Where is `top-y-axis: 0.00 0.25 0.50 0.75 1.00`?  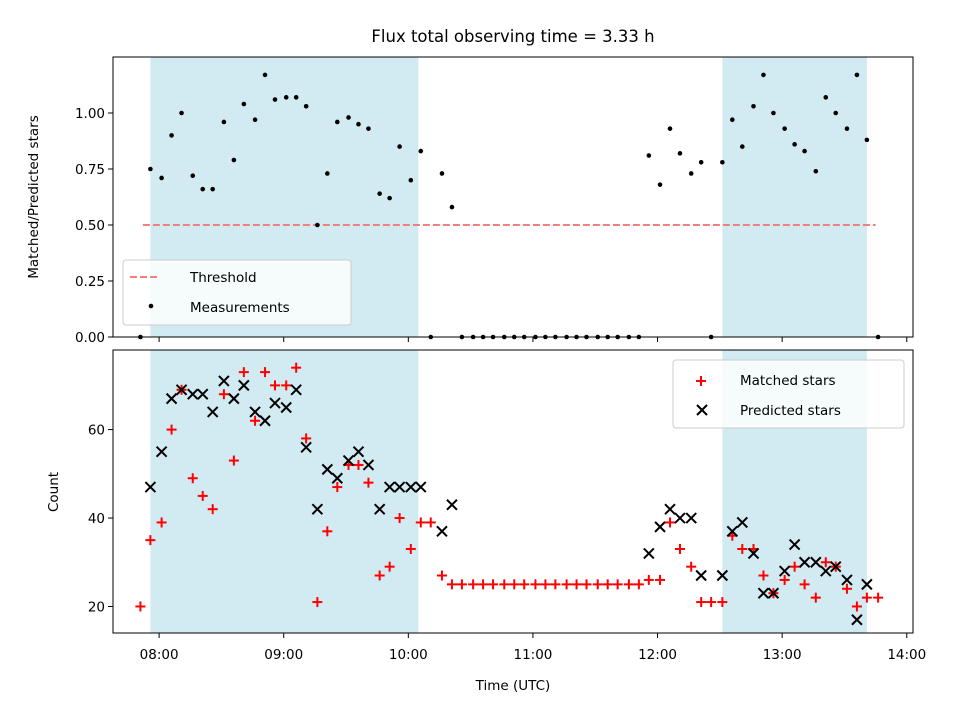
top-y-axis: 0.00 0.25 0.50 0.75 1.00 is located at coordinates (94, 226).